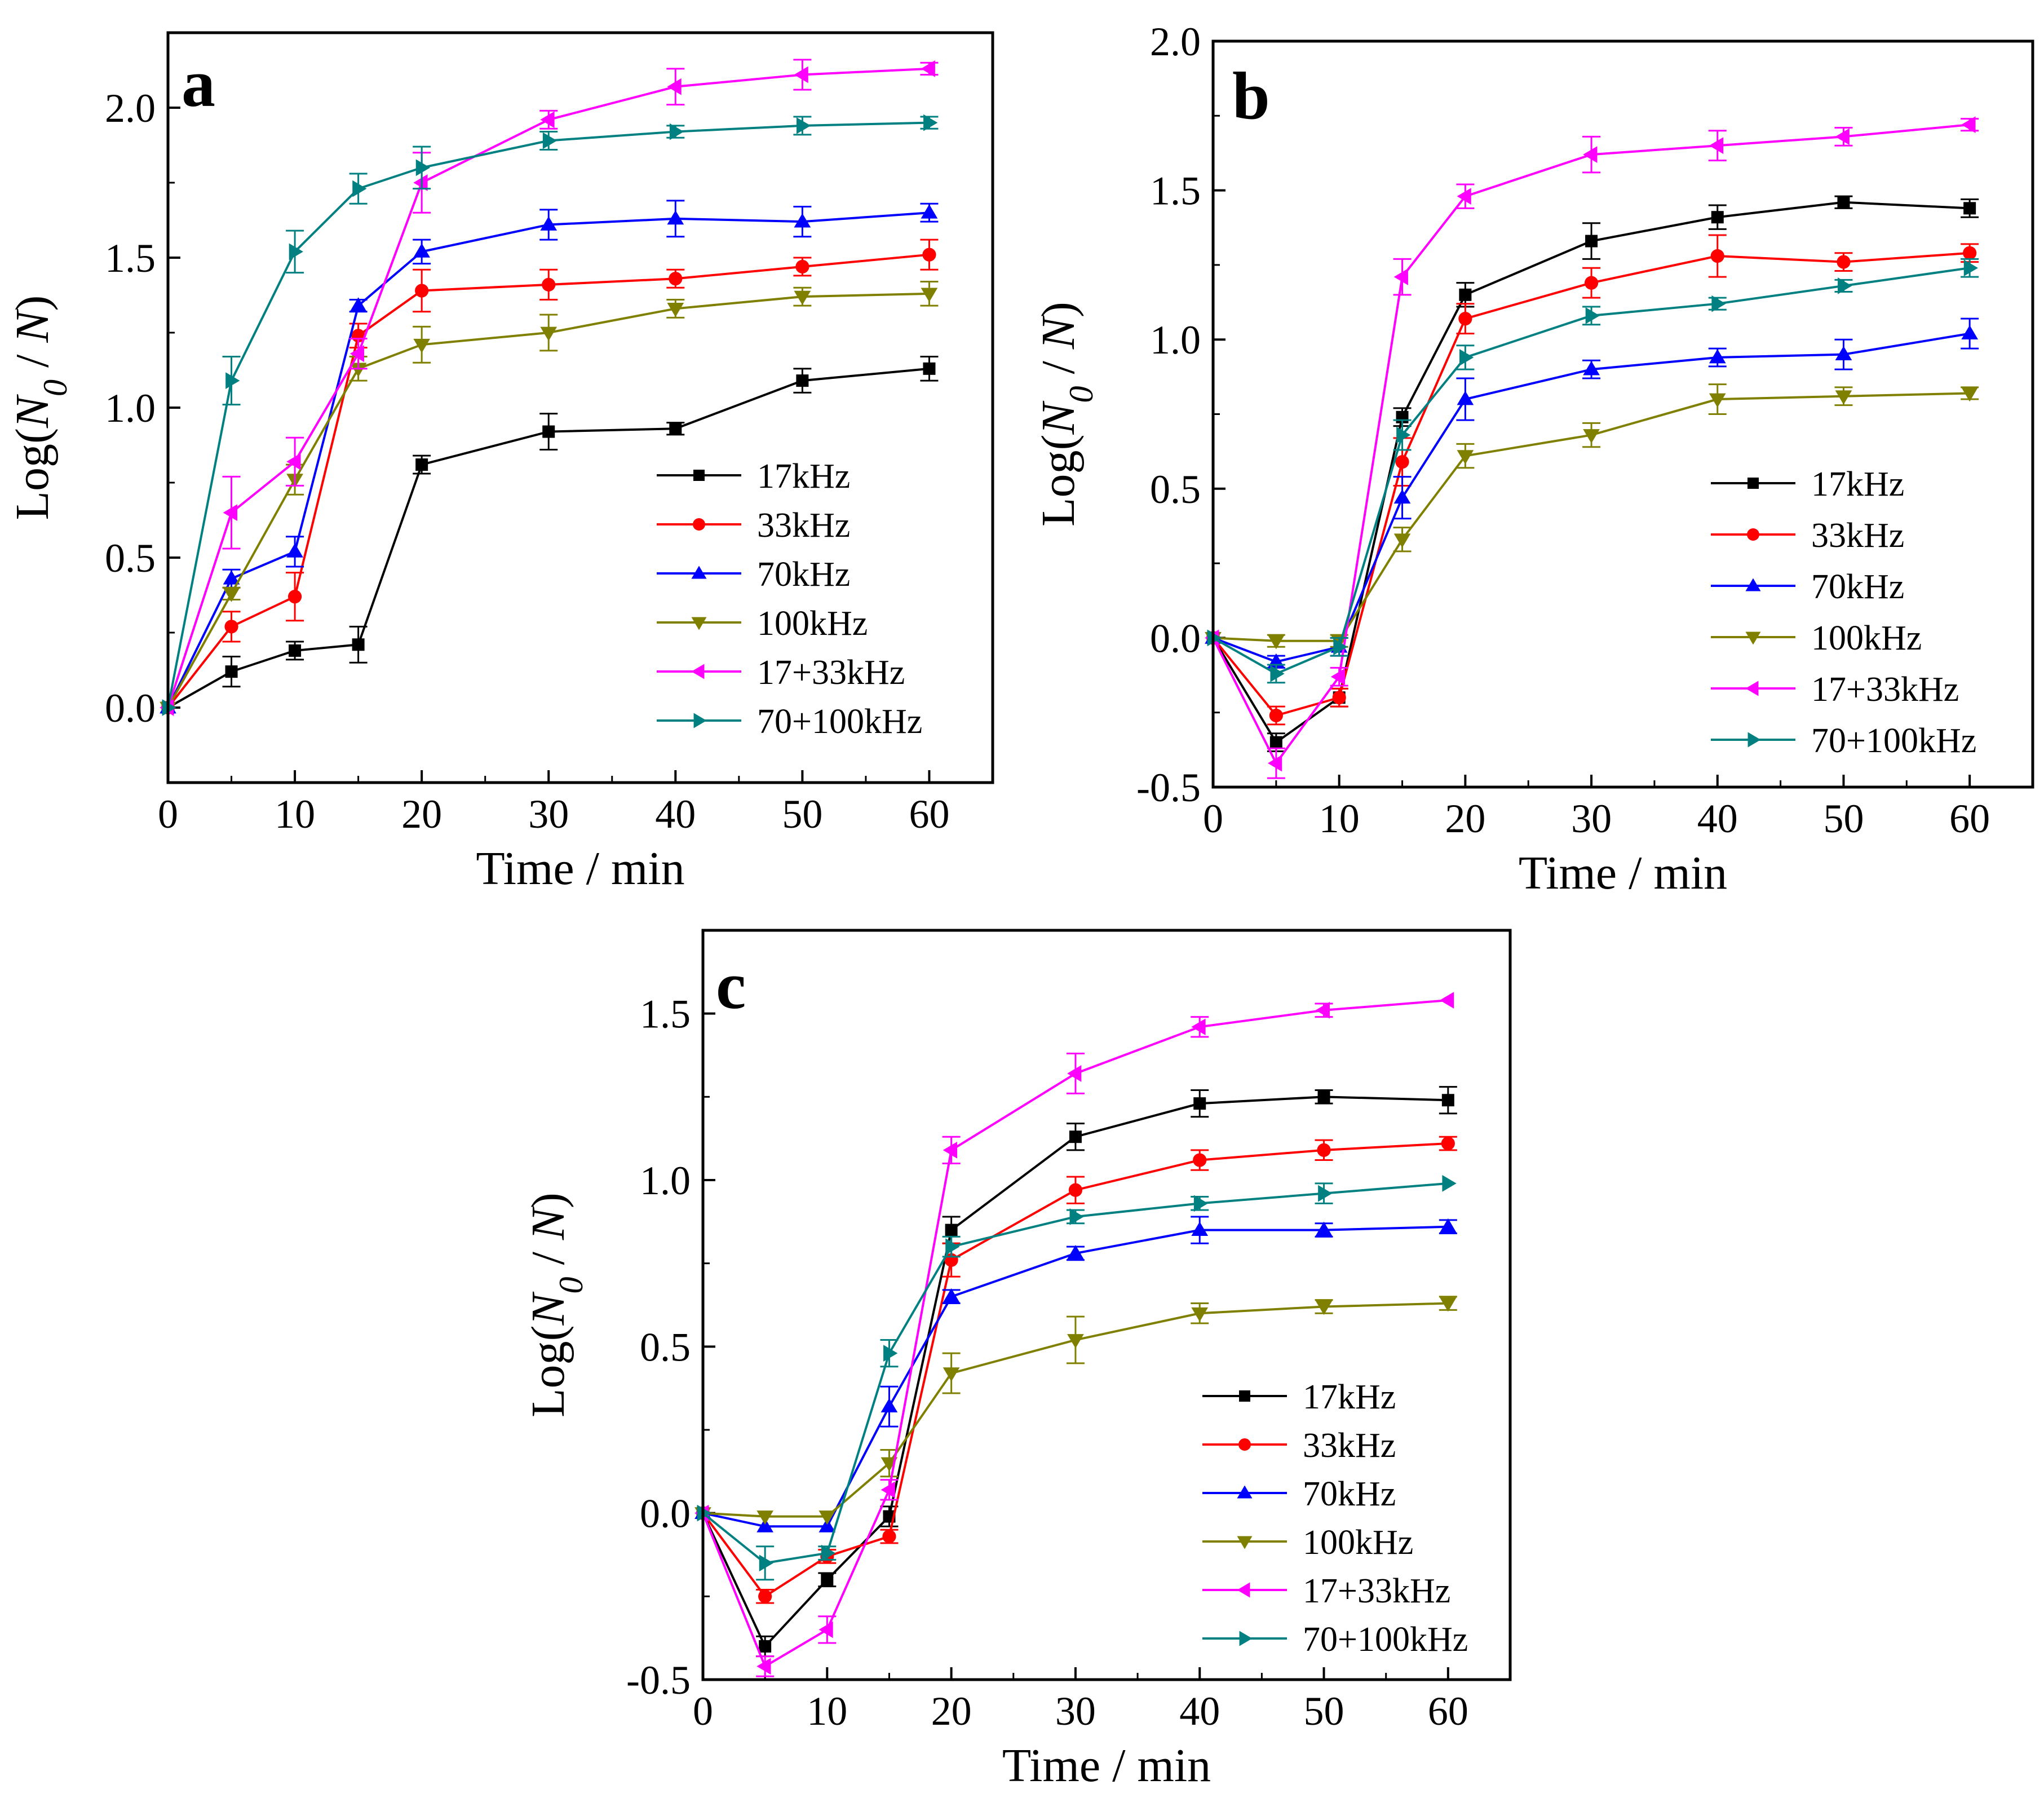 This screenshot has width=2044, height=1811. Describe the element at coordinates (665, 1347) in the screenshot. I see `y-tick-label: 0.5` at that location.